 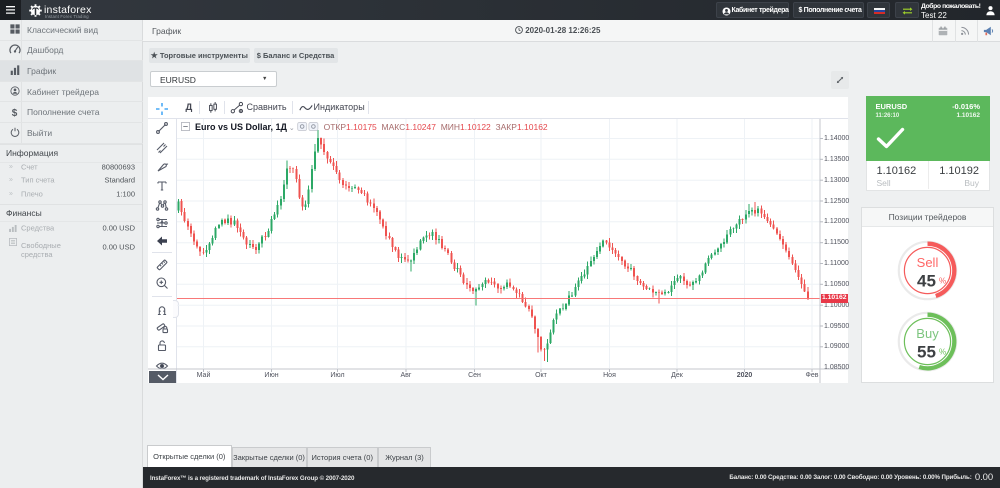 What do you see at coordinates (927, 333) in the screenshot?
I see `svg-text: Buy` at bounding box center [927, 333].